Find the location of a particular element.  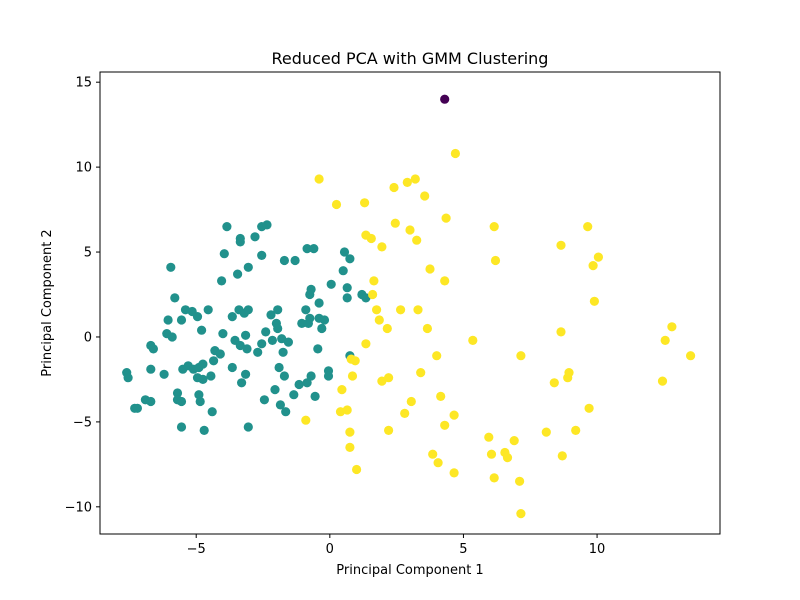

y-tick-label: 5 is located at coordinates (88, 253).